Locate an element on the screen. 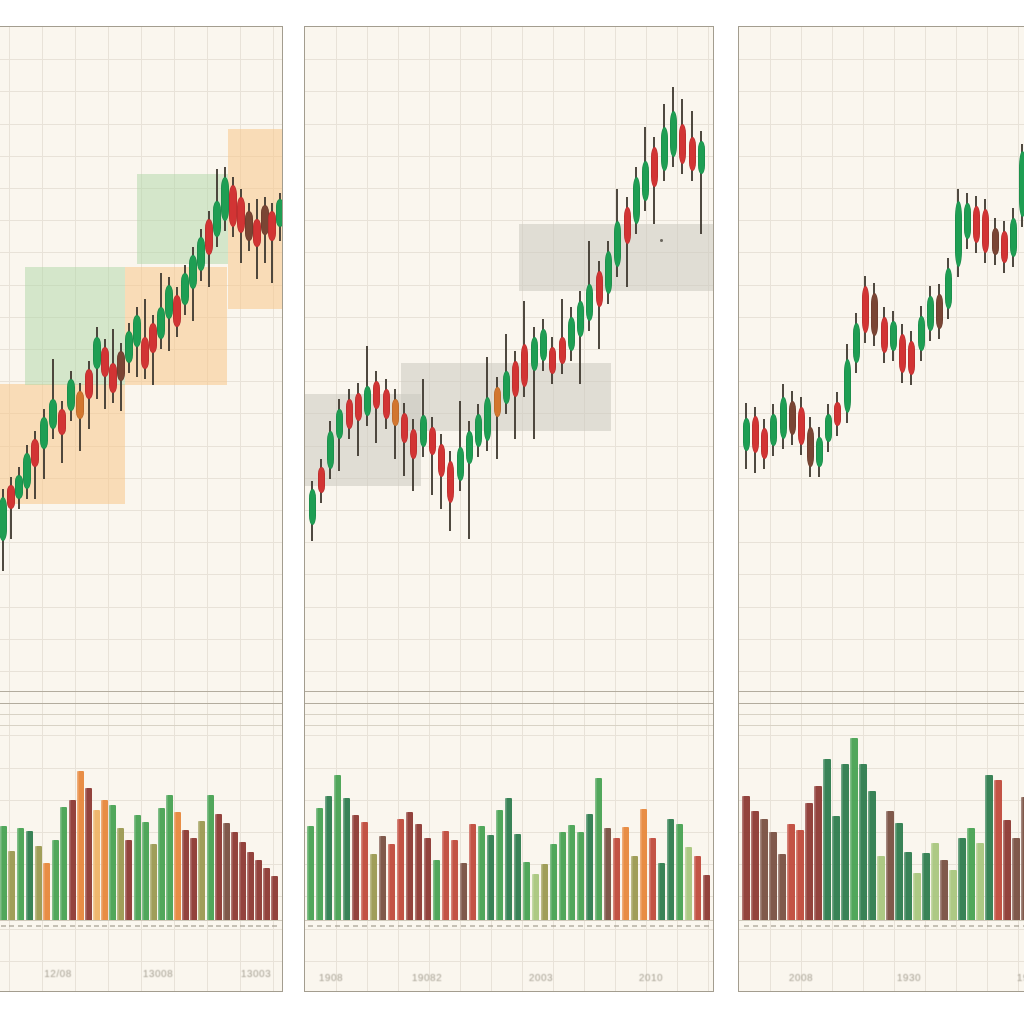 This screenshot has height=1024, width=1024. x-axis-label: 1930 is located at coordinates (909, 978).